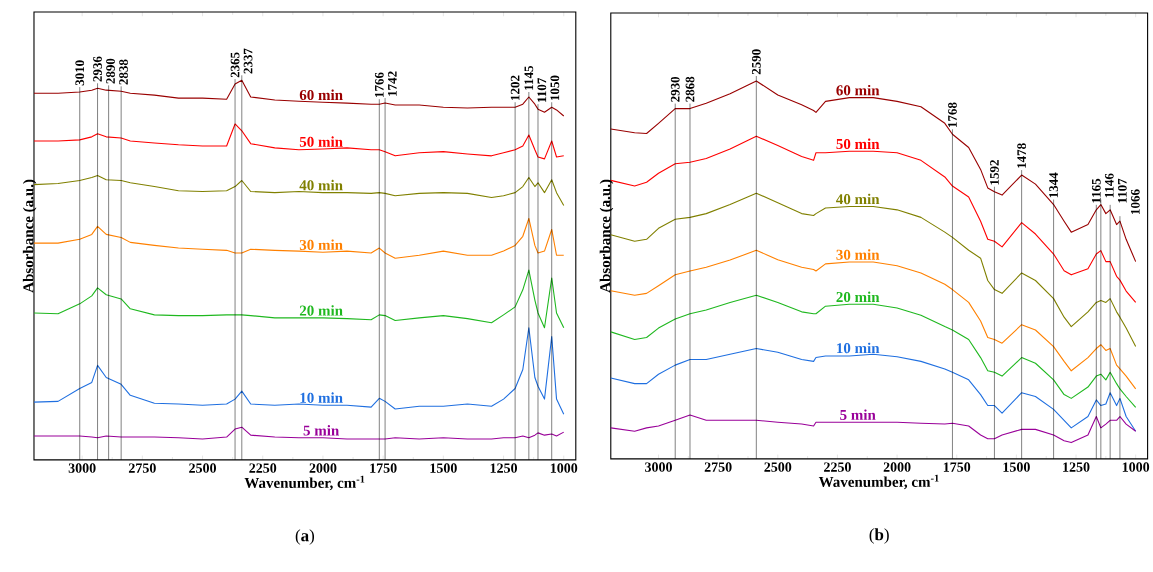 This screenshot has height=572, width=1153. What do you see at coordinates (80, 73) in the screenshot?
I see `ref-line-label: 3010` at bounding box center [80, 73].